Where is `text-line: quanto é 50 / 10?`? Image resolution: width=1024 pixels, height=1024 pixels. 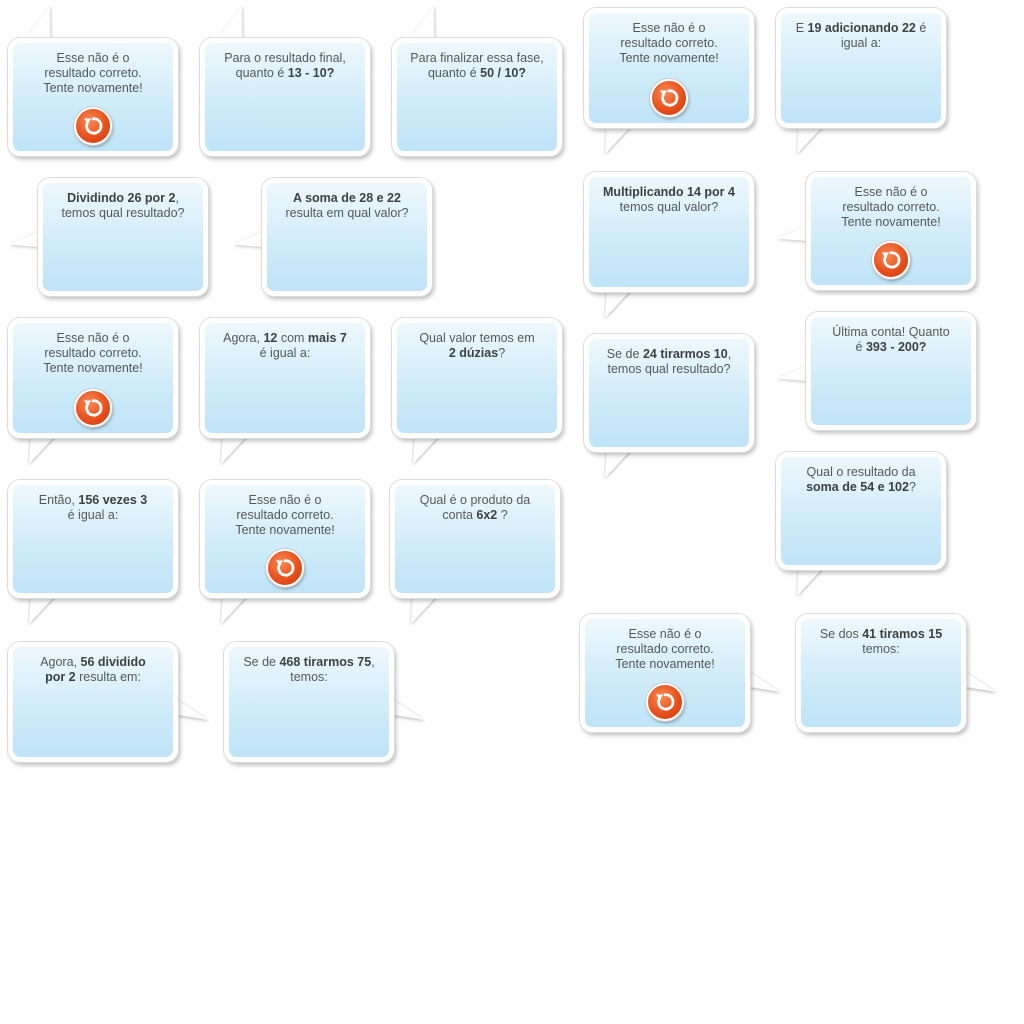 text-line: quanto é 50 / 10? is located at coordinates (477, 73).